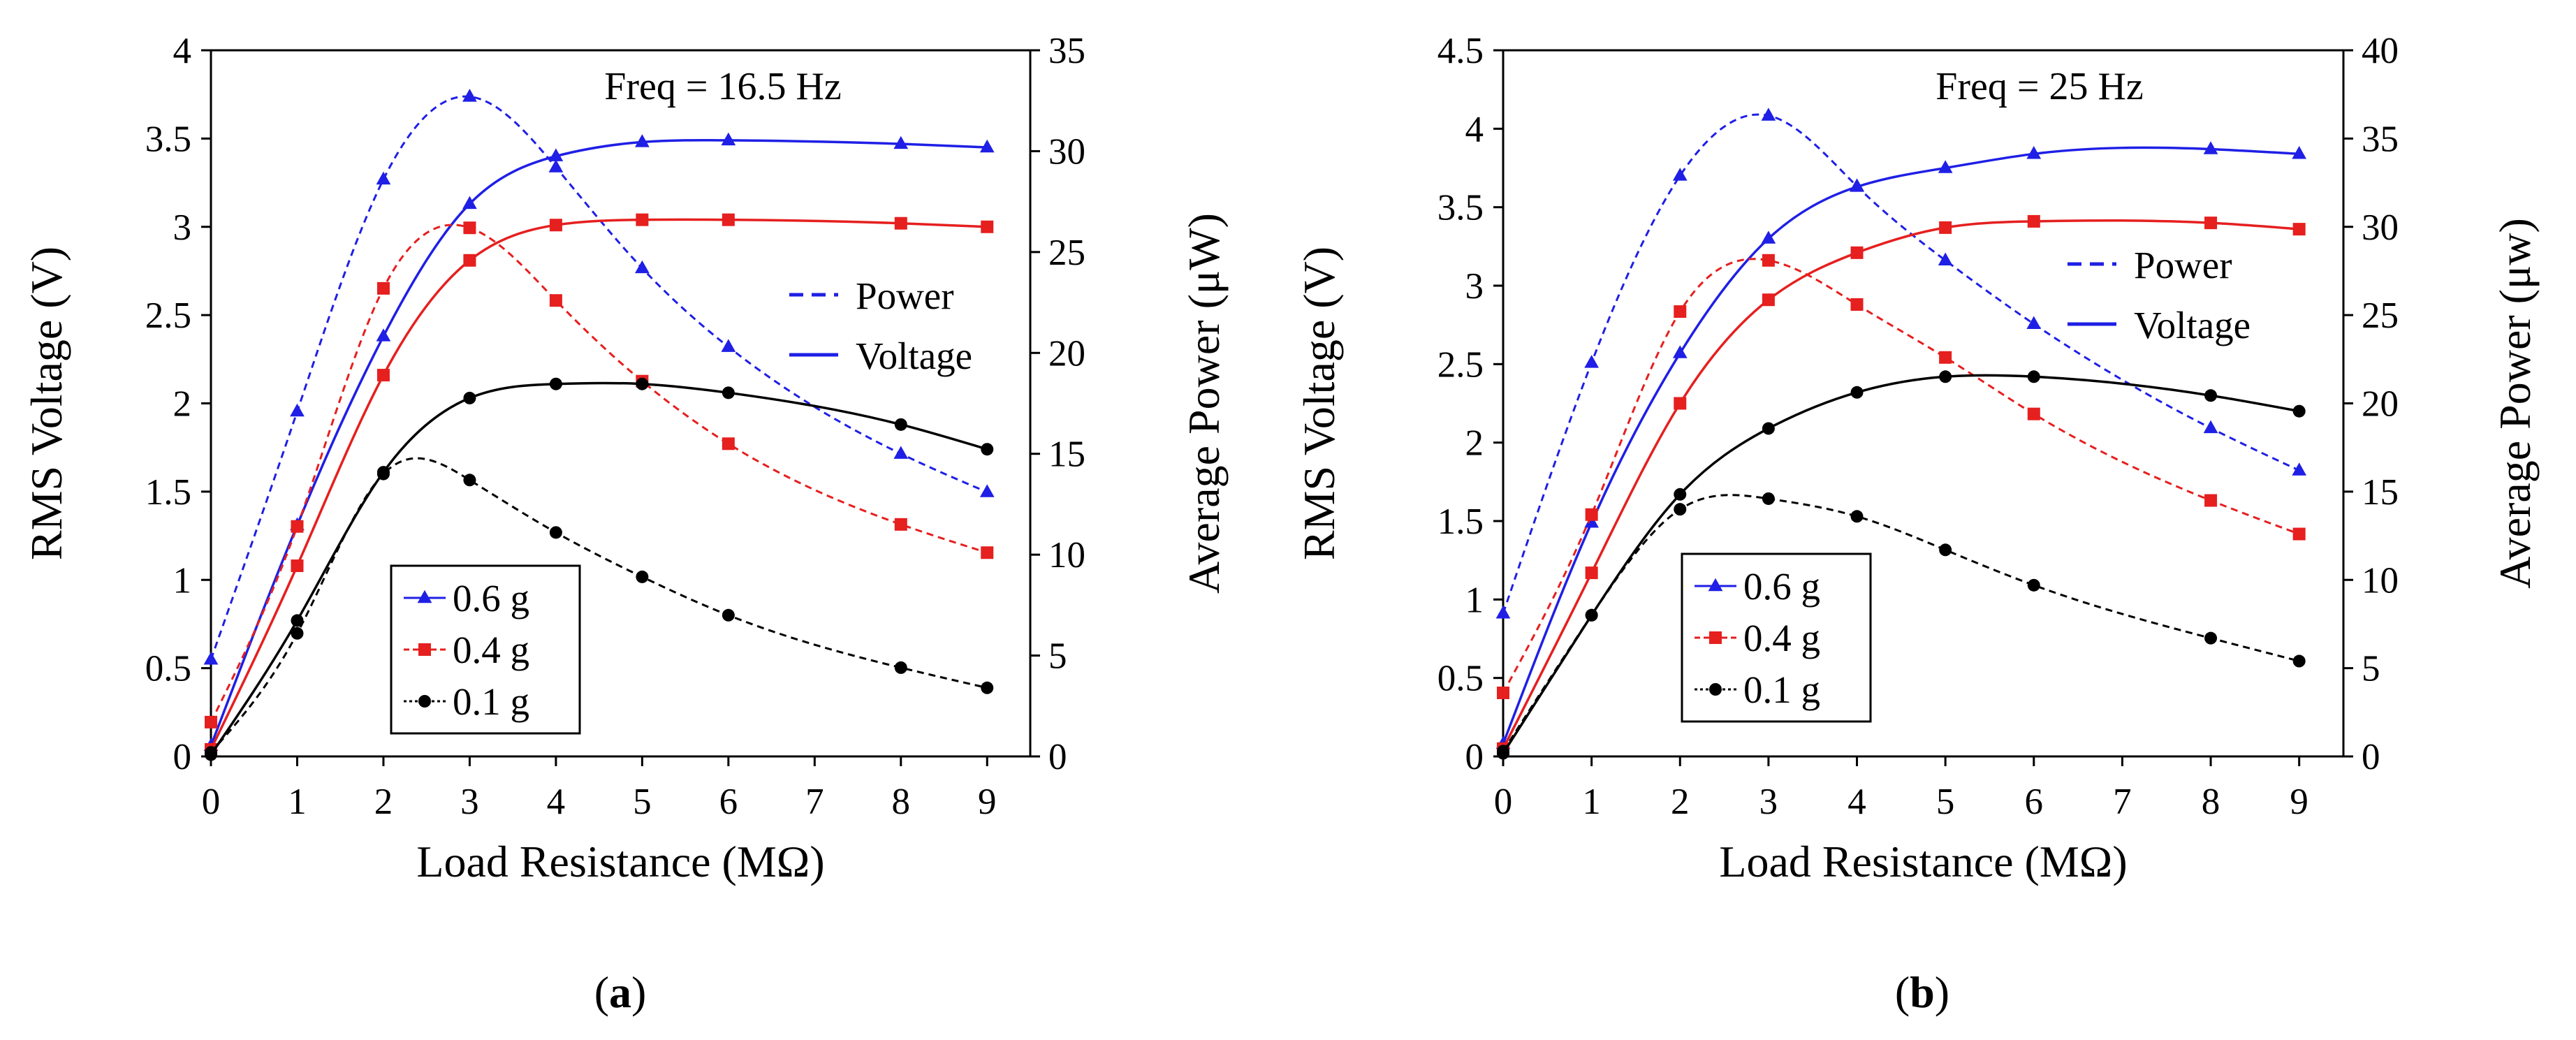  I want to click on y2-tick-label: 35, so click(1066, 51).